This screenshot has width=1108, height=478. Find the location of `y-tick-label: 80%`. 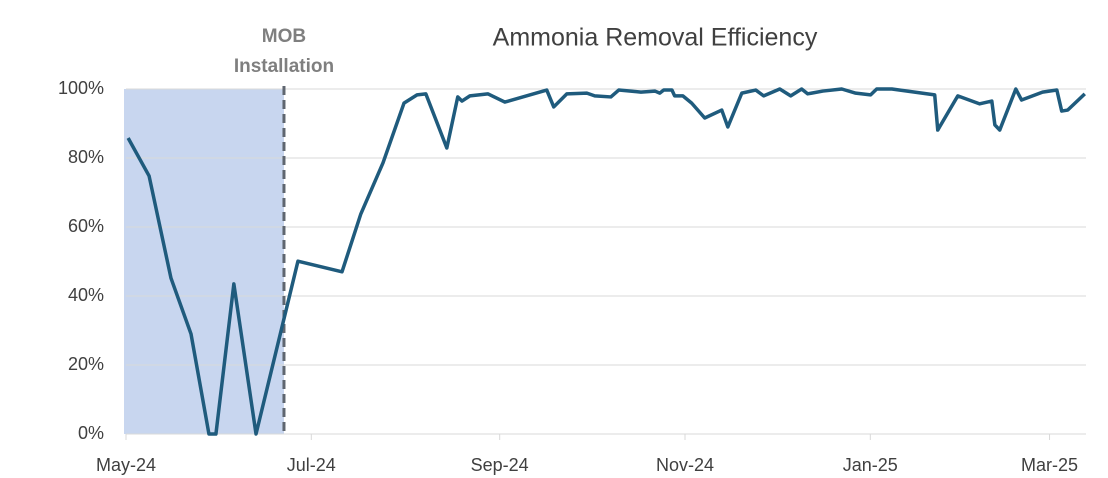

y-tick-label: 80% is located at coordinates (86, 157).